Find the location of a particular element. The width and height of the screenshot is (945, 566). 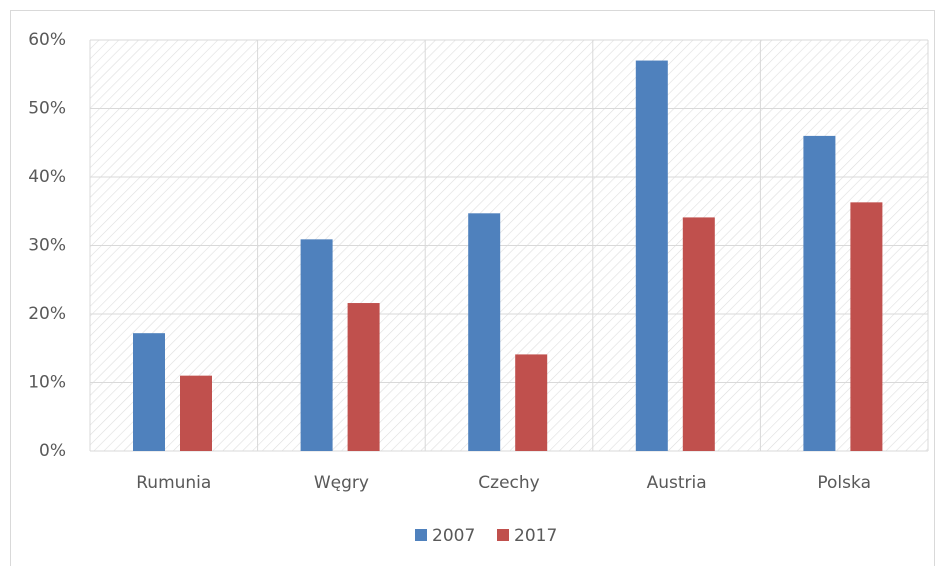

y-tick-label: 20% is located at coordinates (47, 314).